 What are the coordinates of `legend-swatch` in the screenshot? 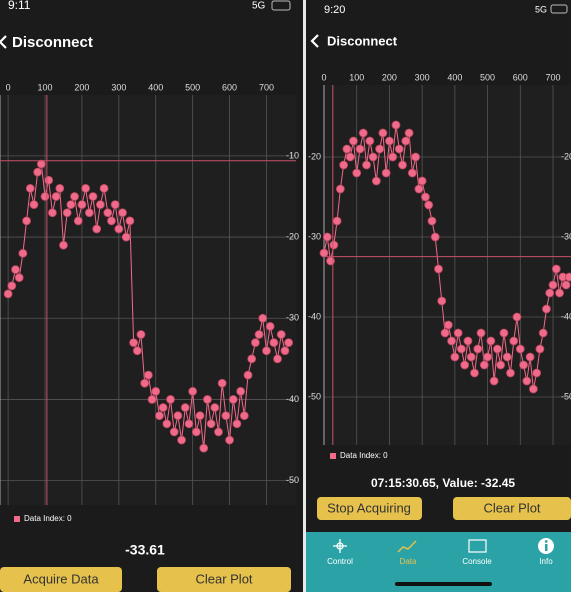 It's located at (17, 519).